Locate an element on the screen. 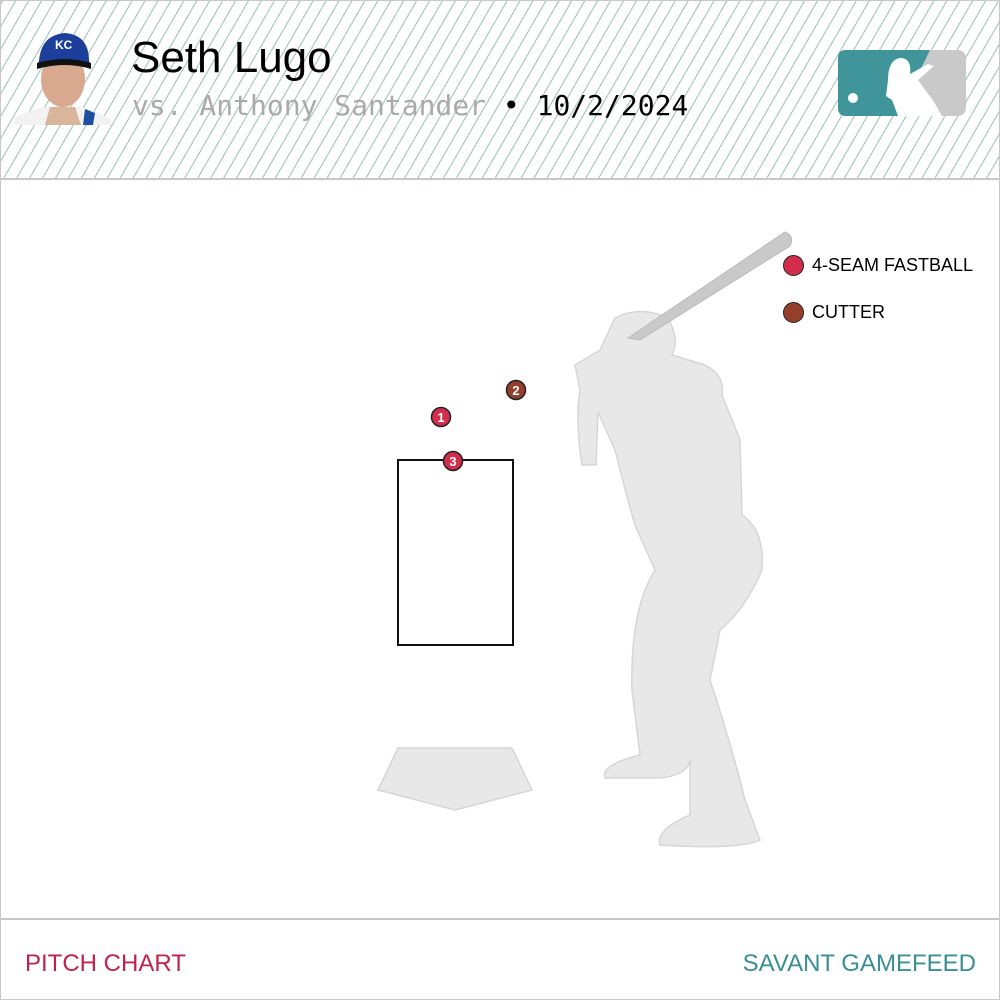 This screenshot has height=1000, width=1000. pitch-number: 1 is located at coordinates (440, 417).